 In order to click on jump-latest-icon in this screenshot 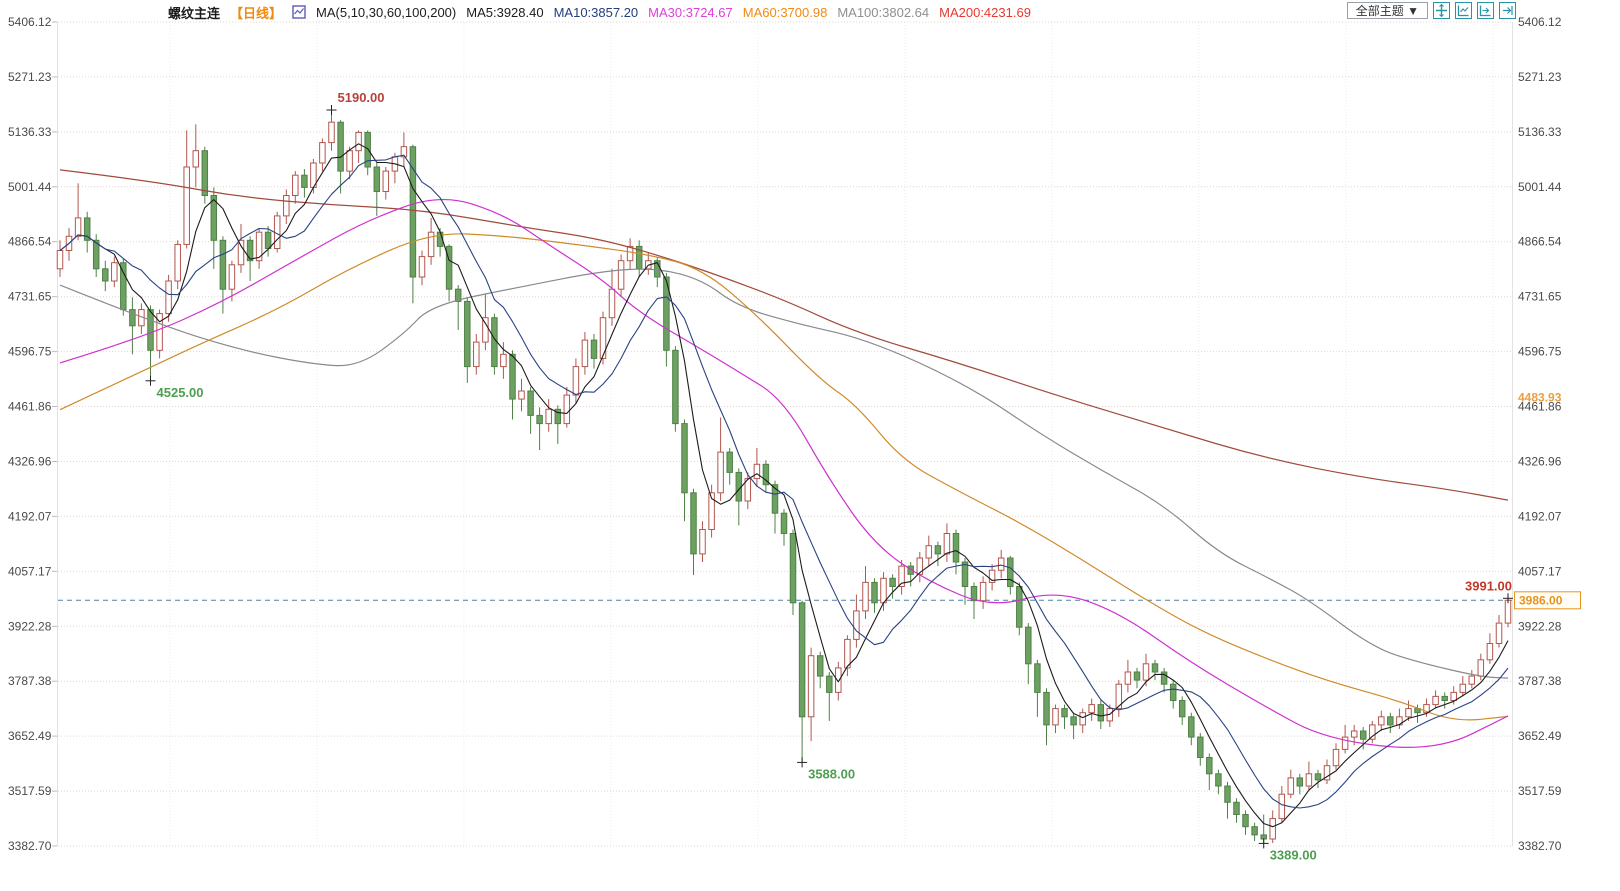, I will do `click(1507, 10)`.